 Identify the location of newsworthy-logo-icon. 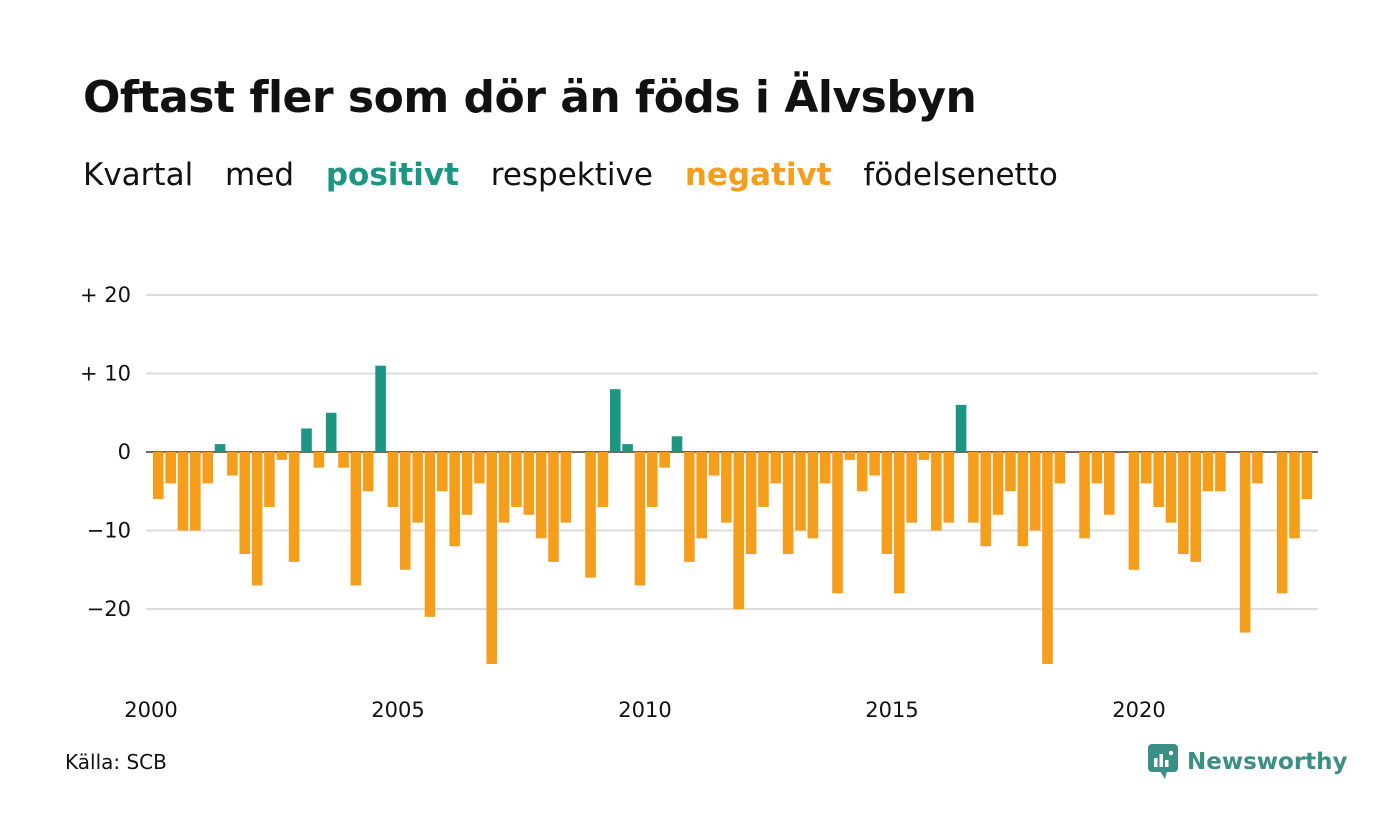
(1163, 761).